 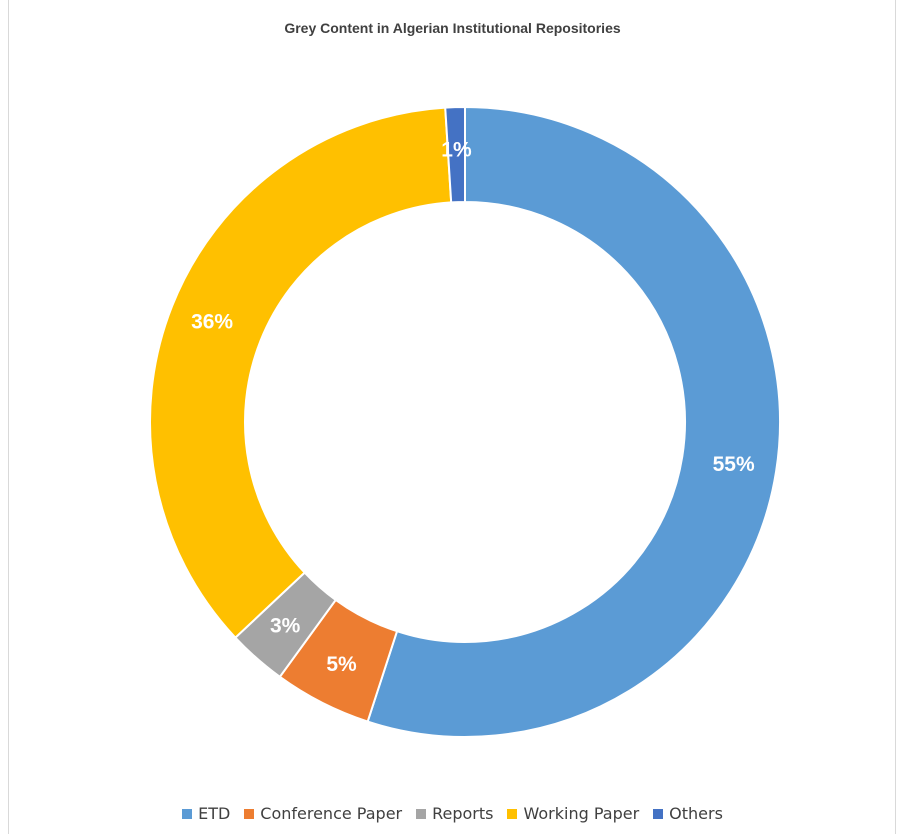 I want to click on legend-label: Others, so click(x=696, y=813).